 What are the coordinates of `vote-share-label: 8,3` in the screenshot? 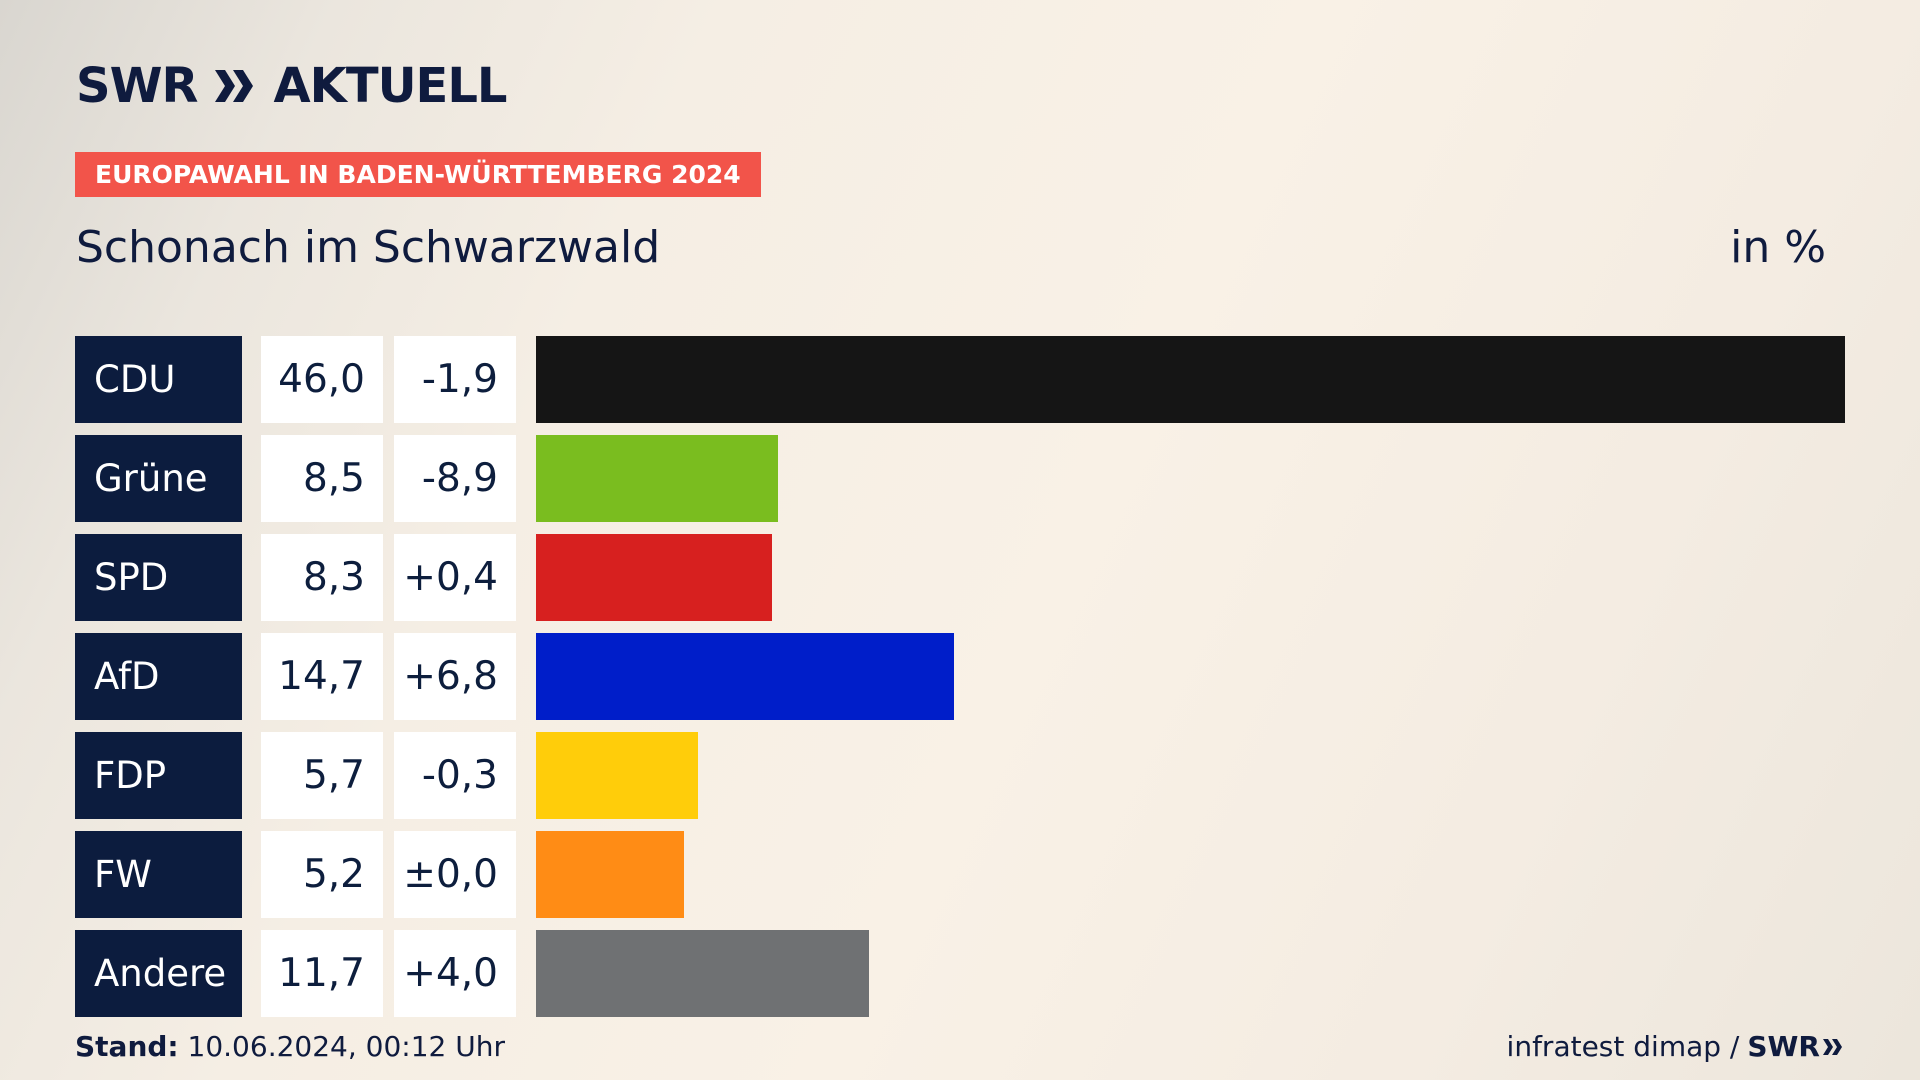 It's located at (322, 577).